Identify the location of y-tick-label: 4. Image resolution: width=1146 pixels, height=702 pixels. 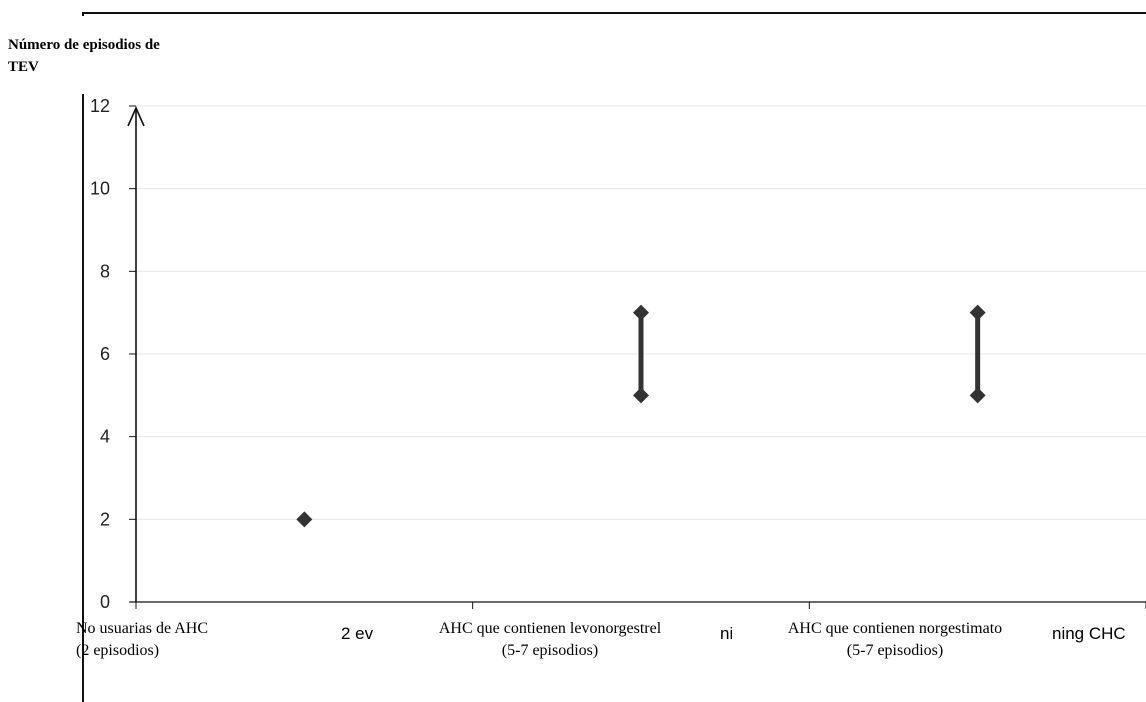
(105, 437).